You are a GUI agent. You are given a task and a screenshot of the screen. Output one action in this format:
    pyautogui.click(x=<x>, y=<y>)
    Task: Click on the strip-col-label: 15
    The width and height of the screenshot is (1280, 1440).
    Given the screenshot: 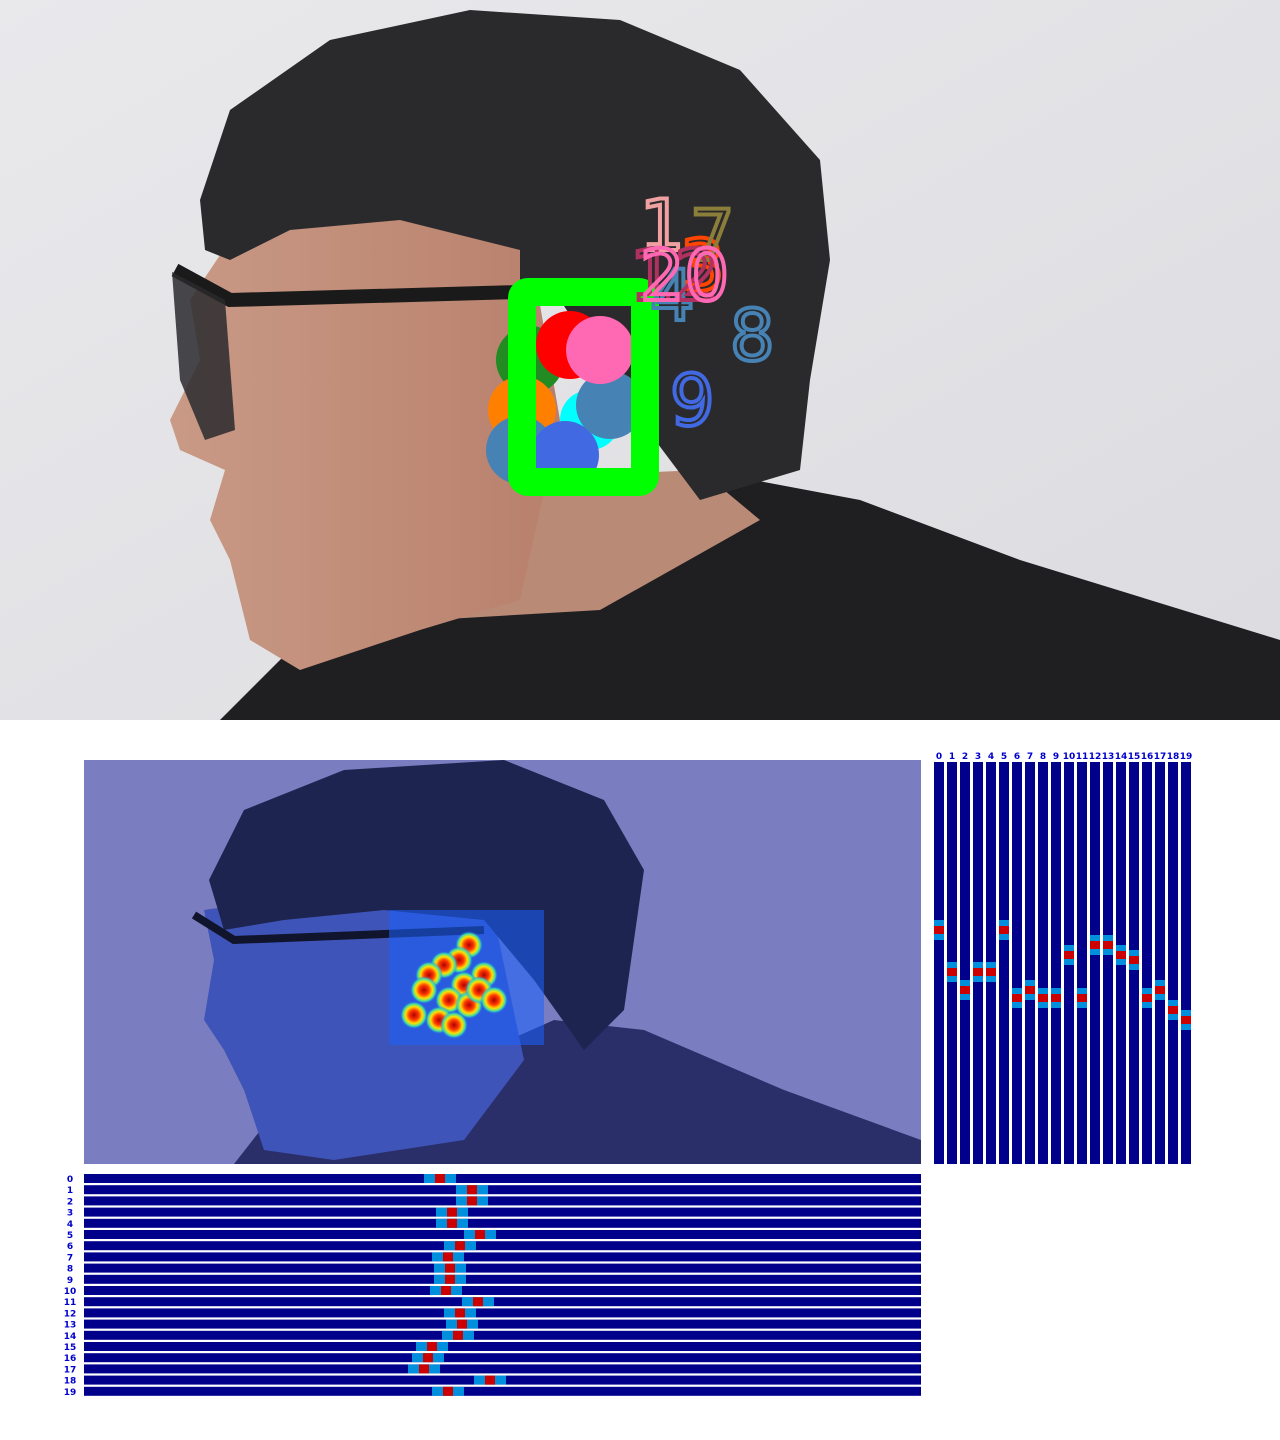 What is the action you would take?
    pyautogui.click(x=1134, y=757)
    